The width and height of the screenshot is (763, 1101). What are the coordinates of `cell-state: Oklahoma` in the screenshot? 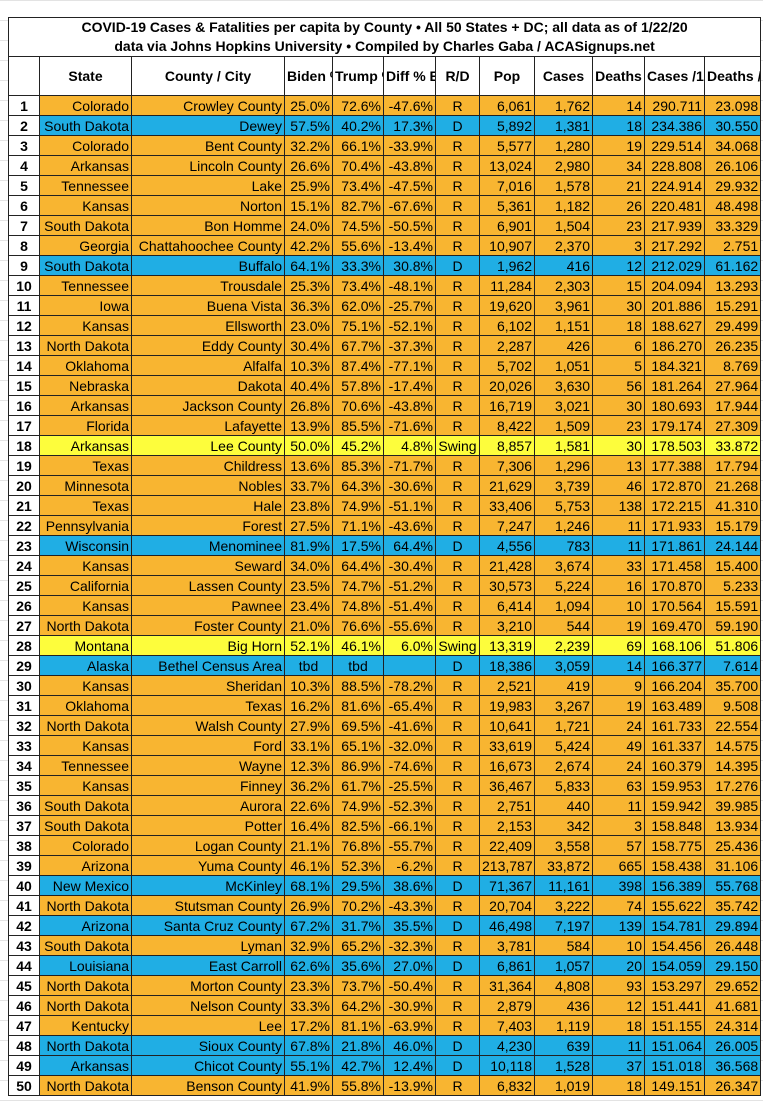 It's located at (85, 705).